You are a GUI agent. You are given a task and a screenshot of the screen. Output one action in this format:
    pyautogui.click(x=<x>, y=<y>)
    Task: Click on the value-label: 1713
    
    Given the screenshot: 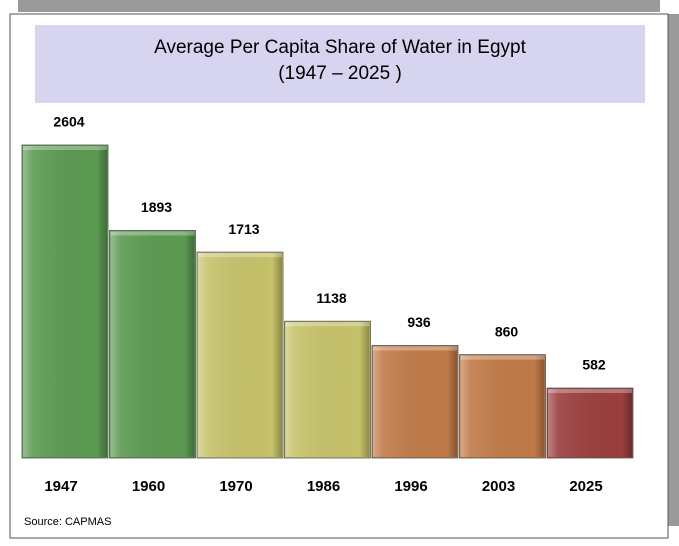 What is the action you would take?
    pyautogui.click(x=243, y=229)
    